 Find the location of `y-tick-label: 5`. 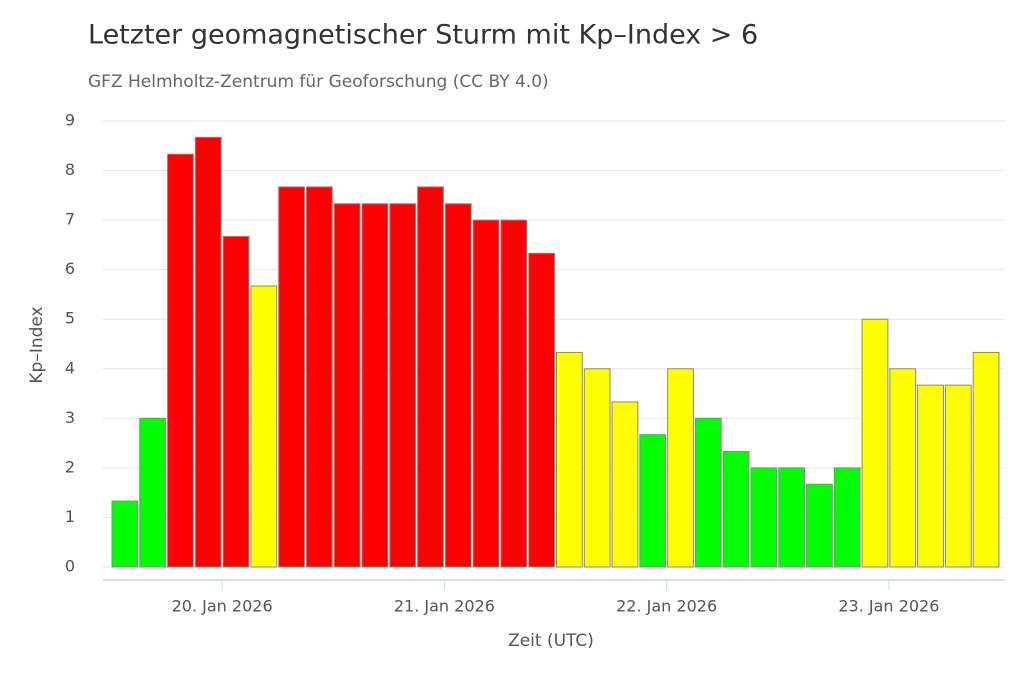

y-tick-label: 5 is located at coordinates (70, 318).